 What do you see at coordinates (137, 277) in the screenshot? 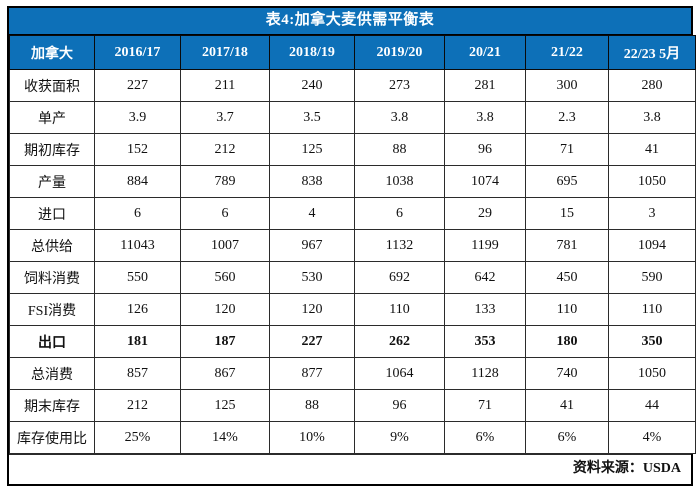
I see `cell-value: 550` at bounding box center [137, 277].